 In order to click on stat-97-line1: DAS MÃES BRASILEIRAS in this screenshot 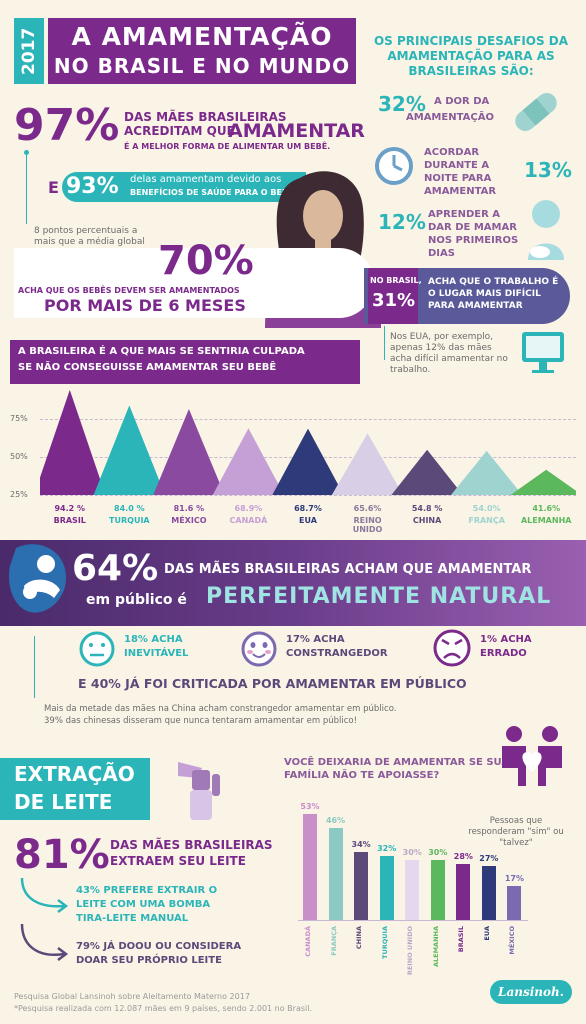, I will do `click(205, 117)`.